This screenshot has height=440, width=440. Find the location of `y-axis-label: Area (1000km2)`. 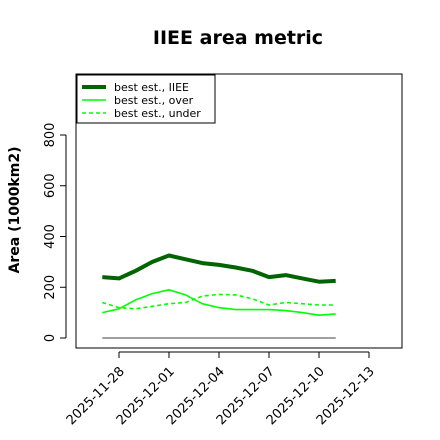

y-axis-label: Area (1000km2) is located at coordinates (15, 210).